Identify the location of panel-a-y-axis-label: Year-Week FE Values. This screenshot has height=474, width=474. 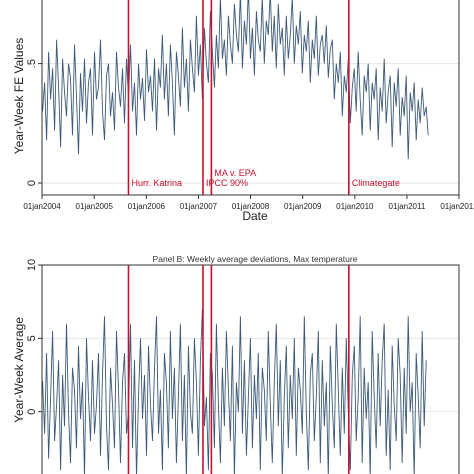
(19, 96).